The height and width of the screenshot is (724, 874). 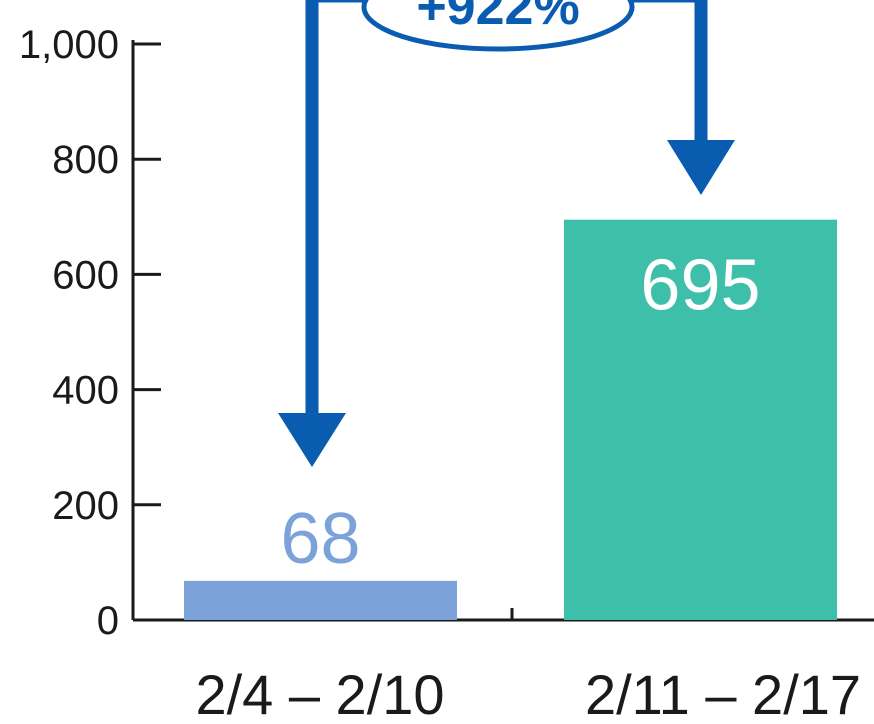 I want to click on y-tick-label: 800, so click(x=85, y=160).